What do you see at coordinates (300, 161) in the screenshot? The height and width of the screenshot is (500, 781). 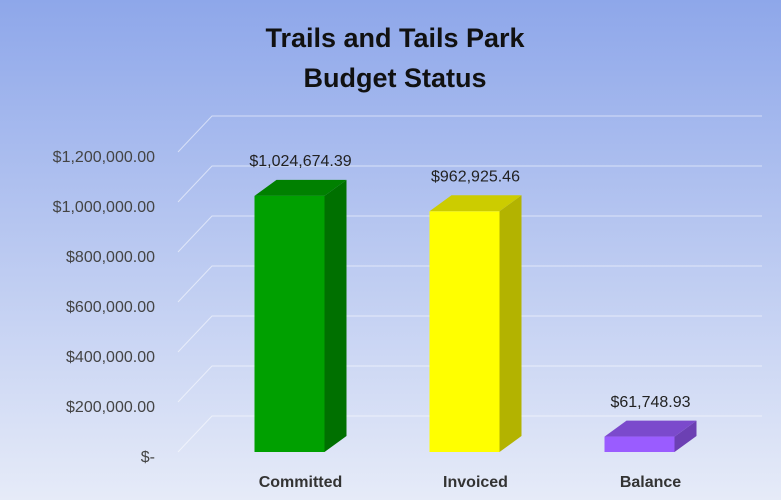 I see `value-label: $1,024,674.39` at bounding box center [300, 161].